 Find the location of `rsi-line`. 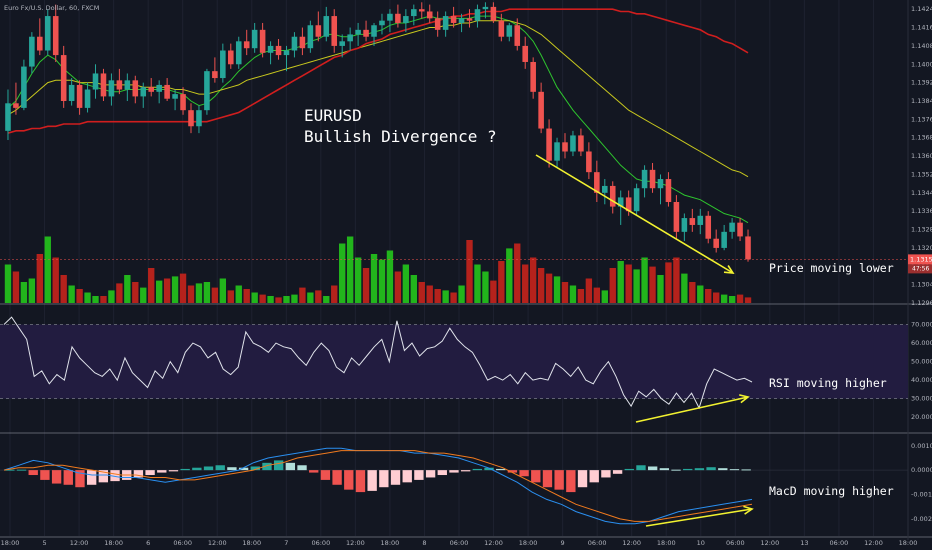

rsi-line is located at coordinates (378, 363).